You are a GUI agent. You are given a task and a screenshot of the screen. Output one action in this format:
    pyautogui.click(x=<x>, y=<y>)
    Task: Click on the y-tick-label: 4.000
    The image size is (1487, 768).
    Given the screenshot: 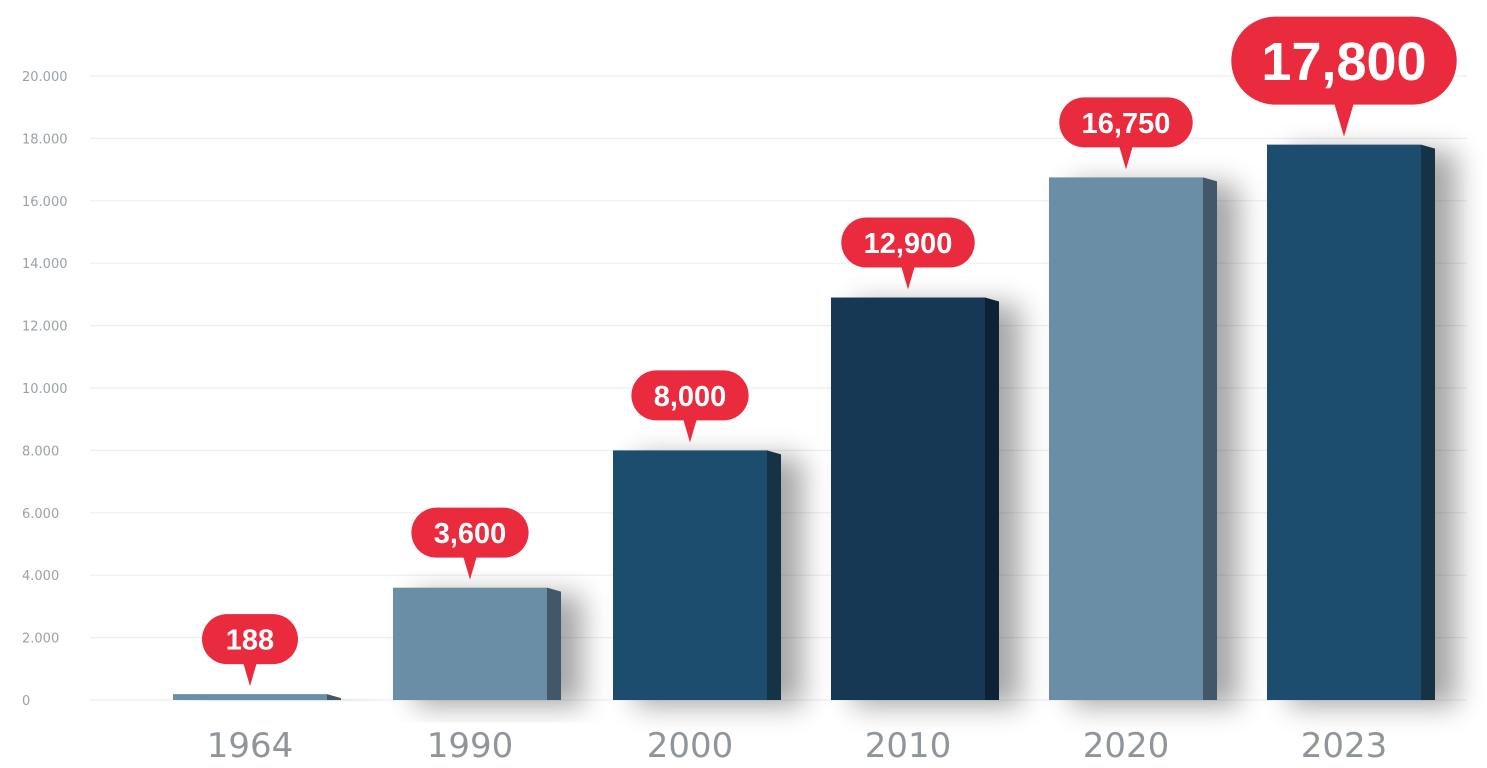 What is the action you would take?
    pyautogui.click(x=40, y=576)
    